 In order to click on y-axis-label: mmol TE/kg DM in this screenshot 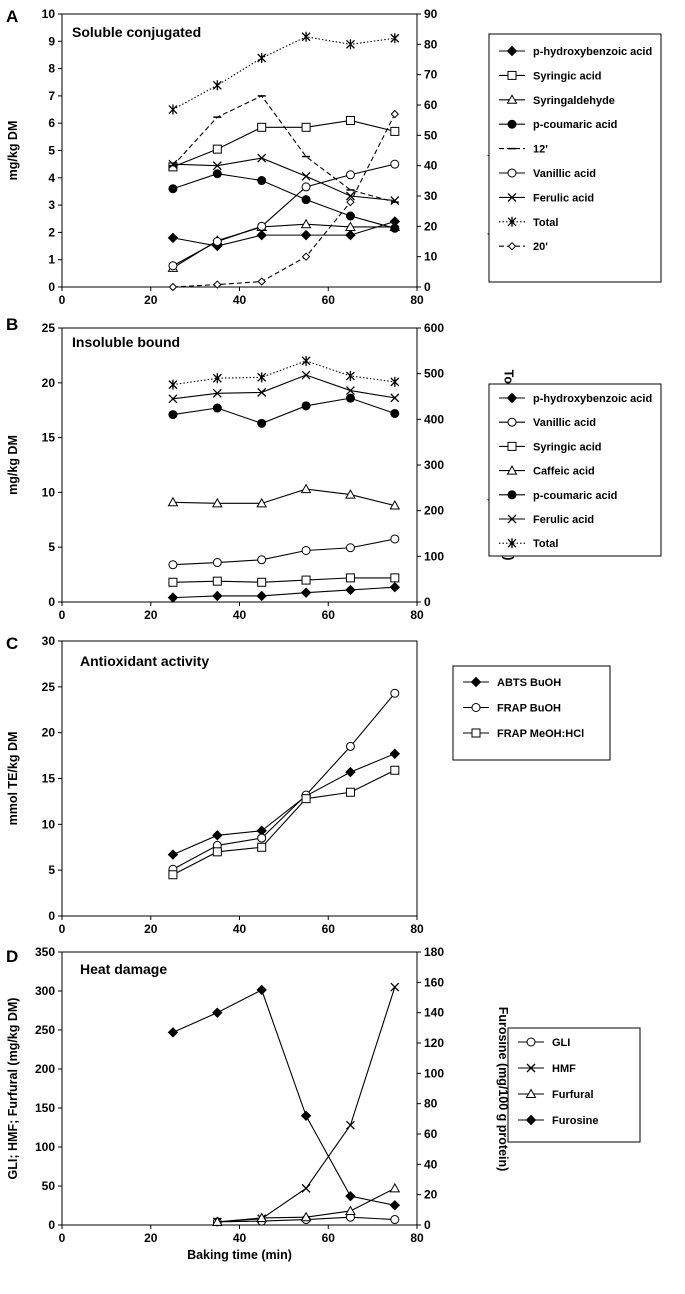, I will do `click(13, 779)`.